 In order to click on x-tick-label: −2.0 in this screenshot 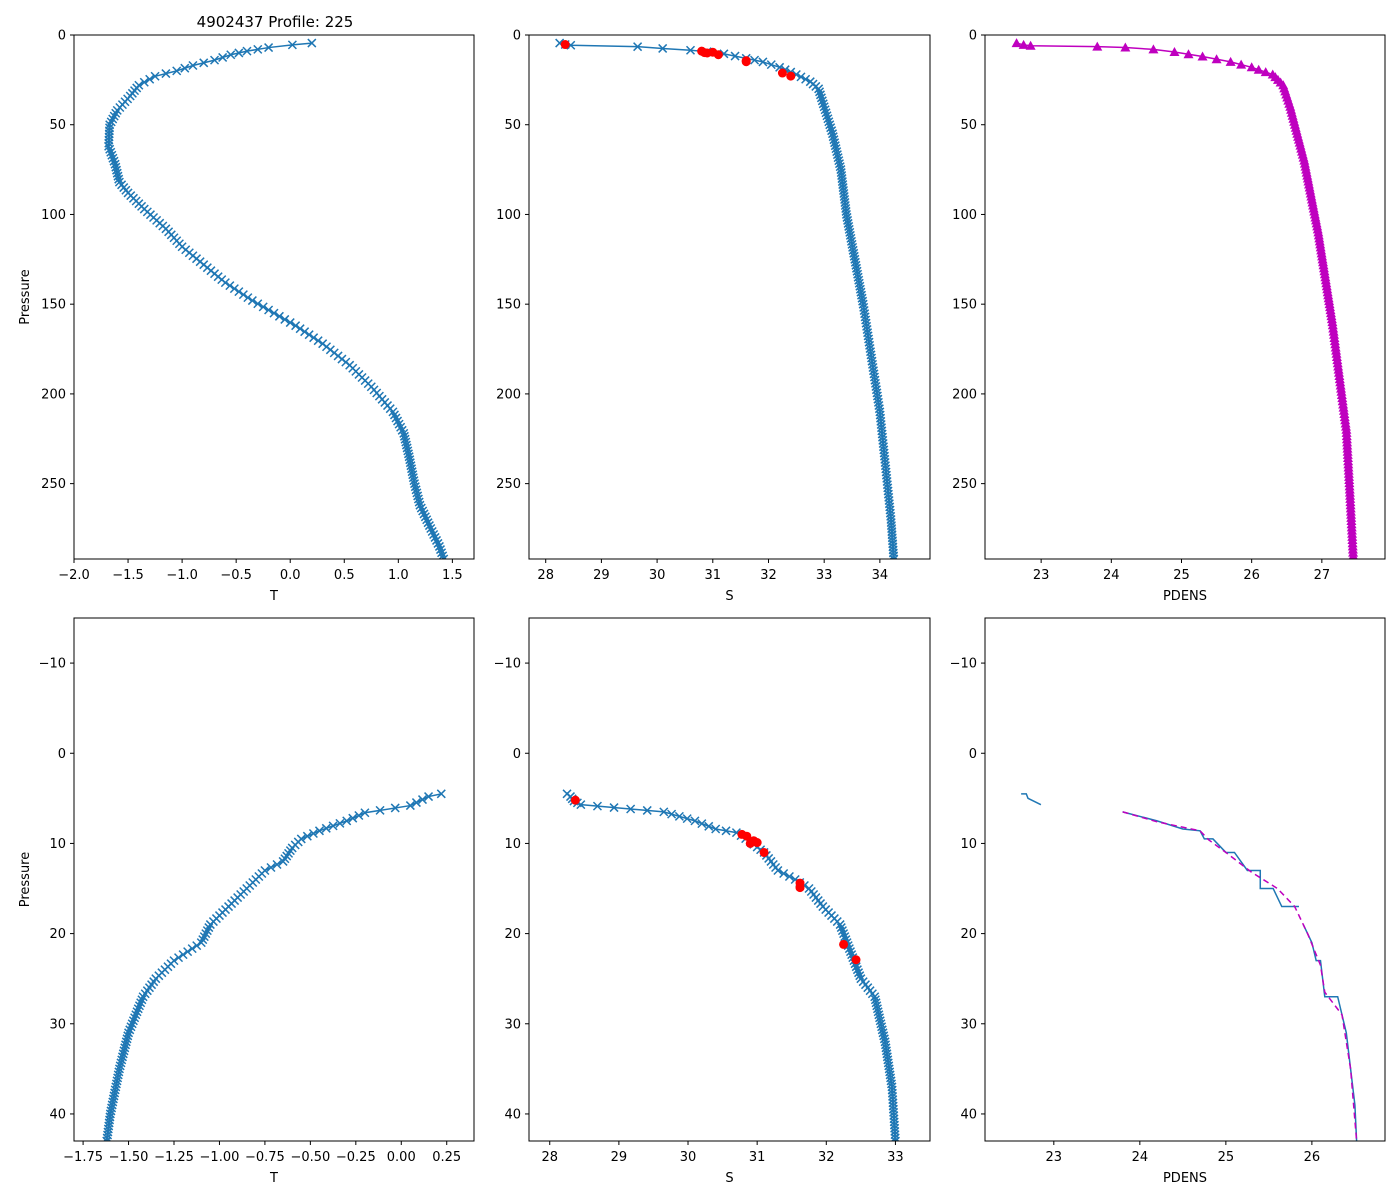, I will do `click(74, 575)`.